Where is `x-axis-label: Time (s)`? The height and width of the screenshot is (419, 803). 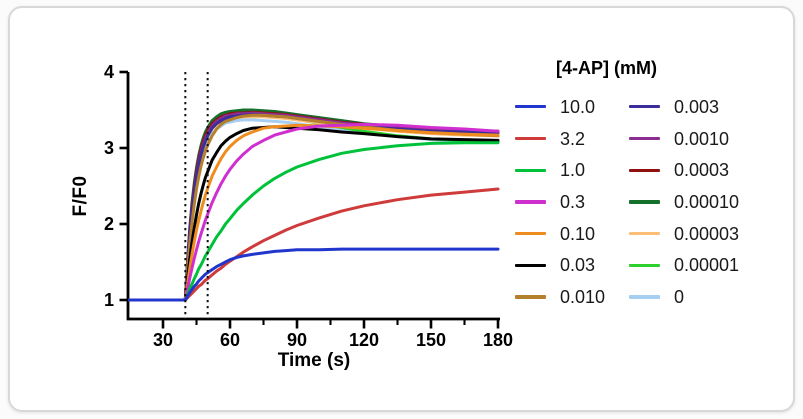 x-axis-label: Time (s) is located at coordinates (314, 360).